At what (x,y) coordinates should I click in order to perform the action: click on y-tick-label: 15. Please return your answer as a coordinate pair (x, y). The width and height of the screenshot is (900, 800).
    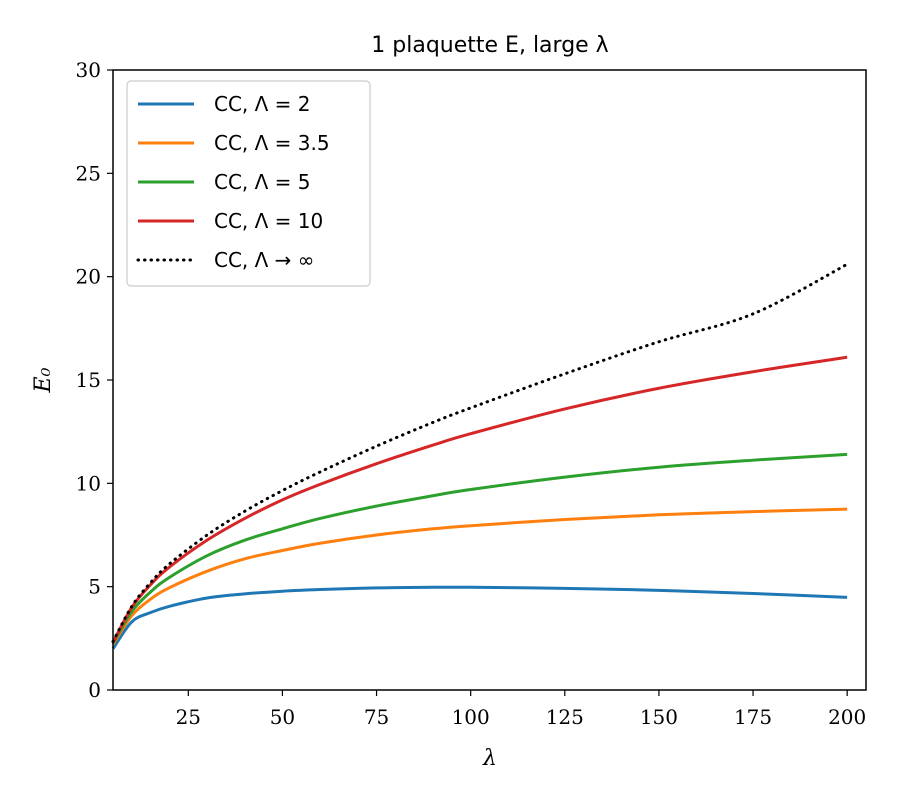
    Looking at the image, I should click on (88, 380).